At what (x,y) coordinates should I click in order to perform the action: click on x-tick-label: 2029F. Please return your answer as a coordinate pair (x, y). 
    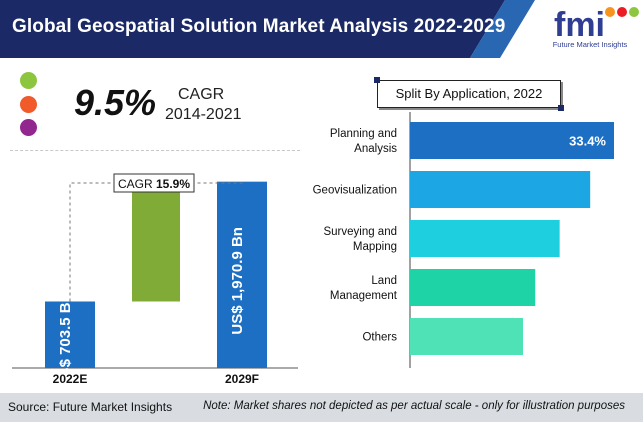
    Looking at the image, I should click on (242, 379).